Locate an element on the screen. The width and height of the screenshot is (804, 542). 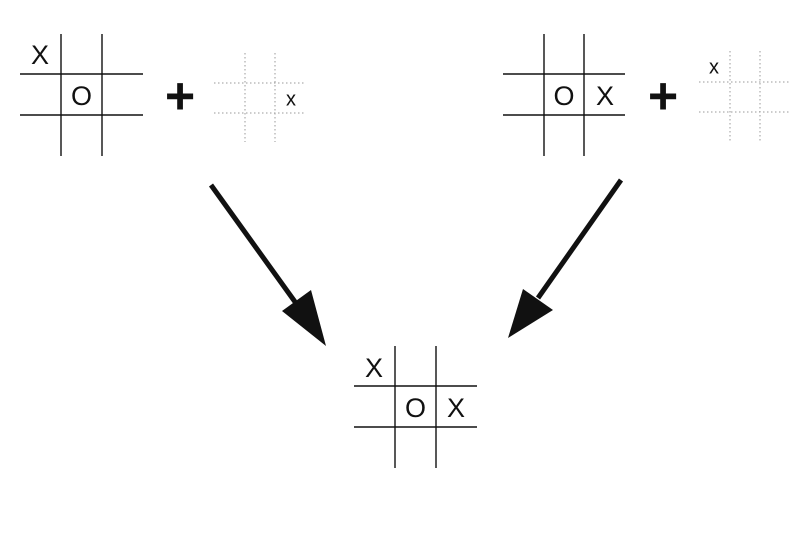
board-top-left: X O is located at coordinates (81, 95).